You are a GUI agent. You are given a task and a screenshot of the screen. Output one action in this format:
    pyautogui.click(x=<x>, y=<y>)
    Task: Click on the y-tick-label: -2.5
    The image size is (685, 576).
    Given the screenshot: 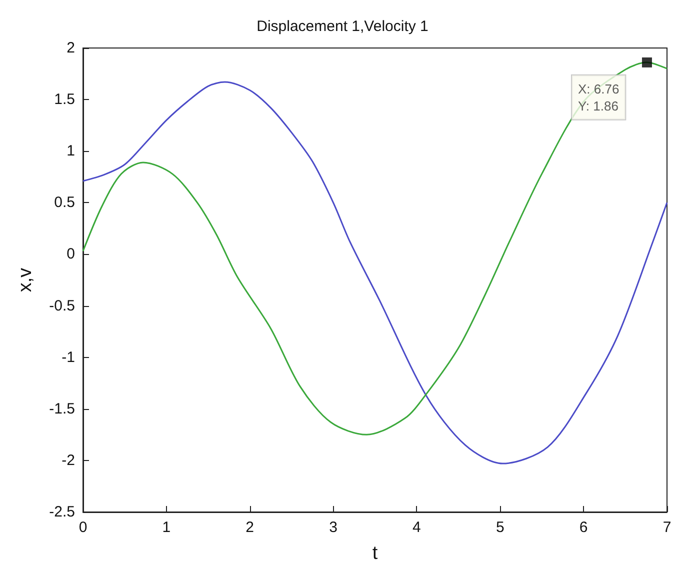 What is the action you would take?
    pyautogui.click(x=62, y=512)
    